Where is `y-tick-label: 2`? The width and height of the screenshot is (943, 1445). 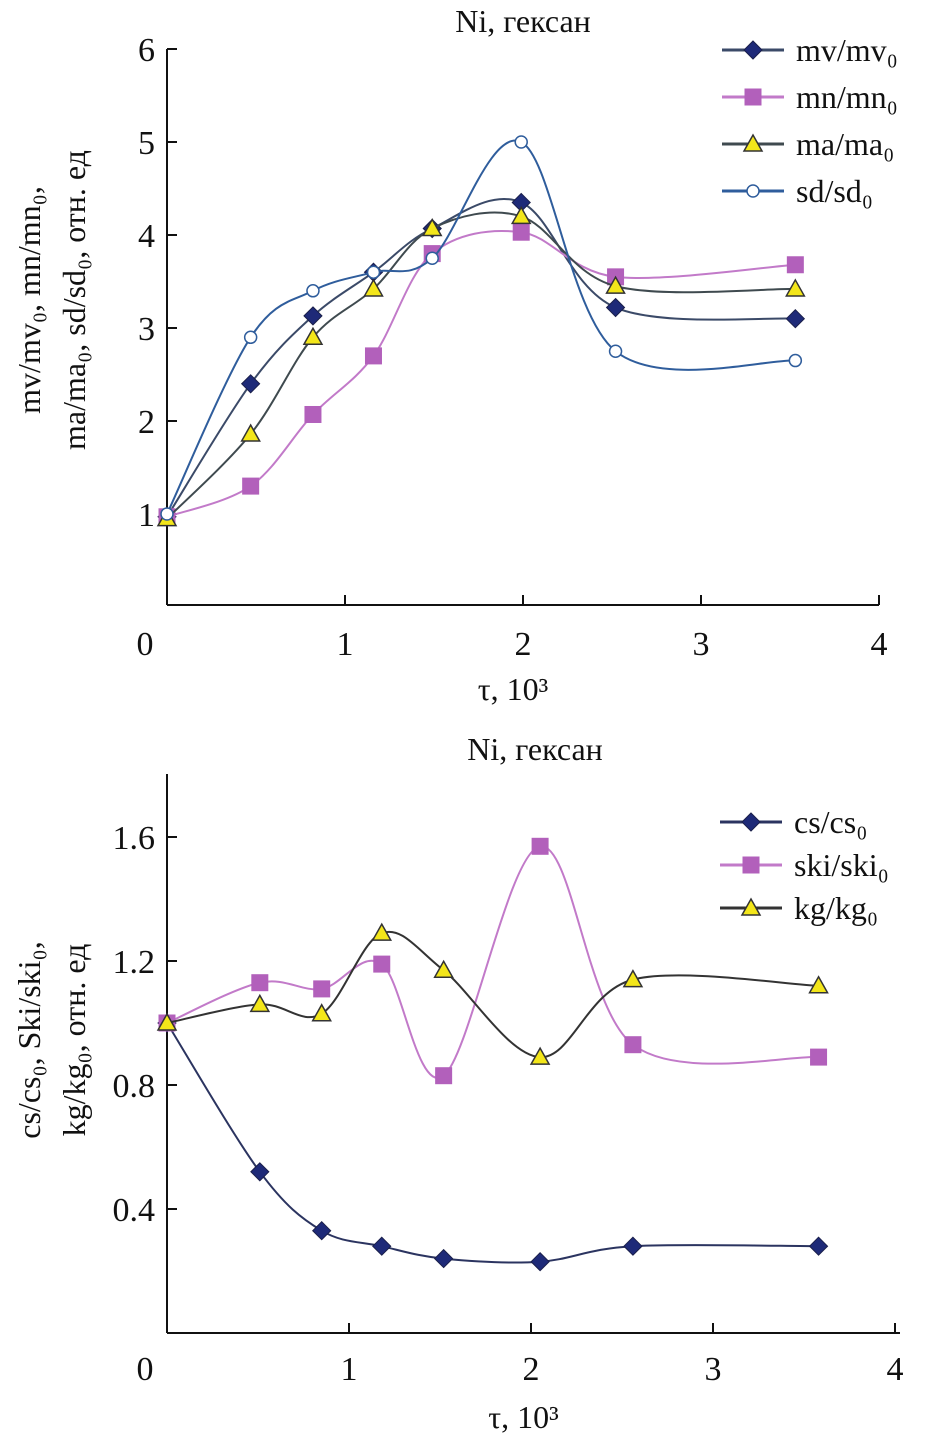 y-tick-label: 2 is located at coordinates (146, 422).